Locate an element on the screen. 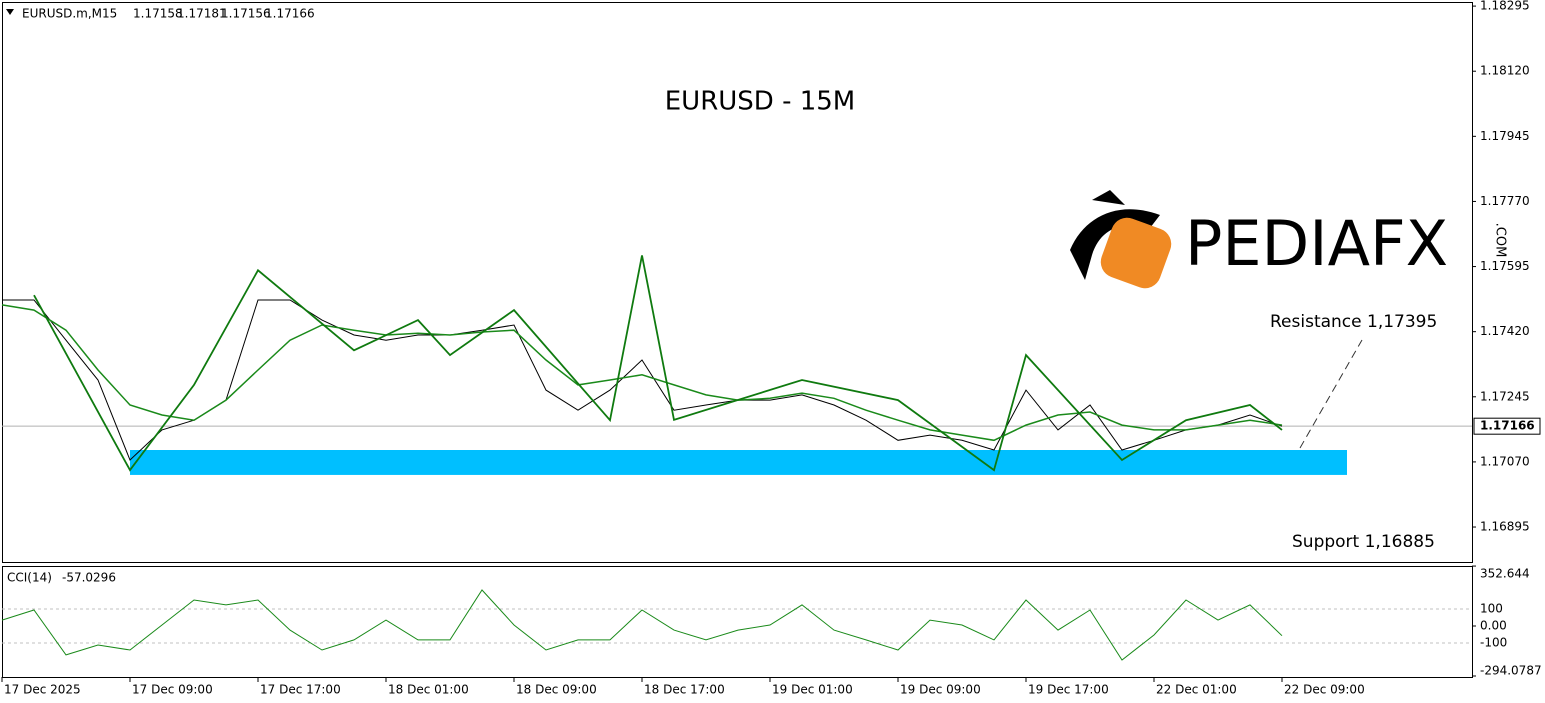  support-zone is located at coordinates (738, 462).